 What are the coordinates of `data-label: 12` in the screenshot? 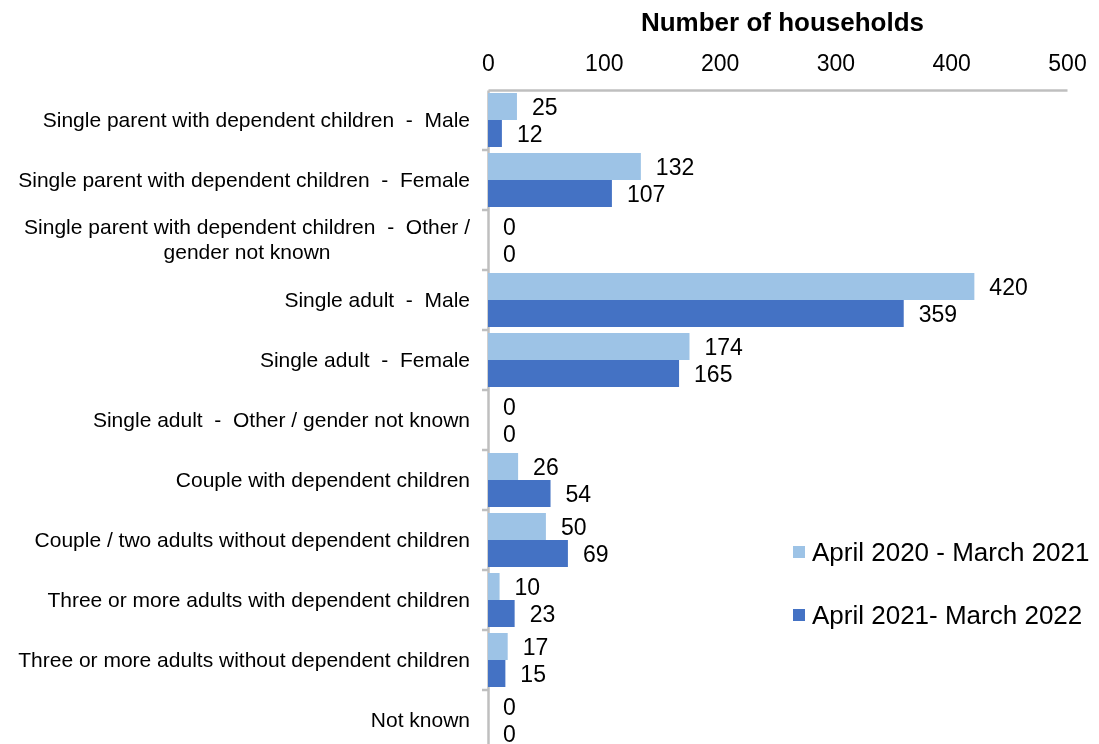 It's located at (529, 133).